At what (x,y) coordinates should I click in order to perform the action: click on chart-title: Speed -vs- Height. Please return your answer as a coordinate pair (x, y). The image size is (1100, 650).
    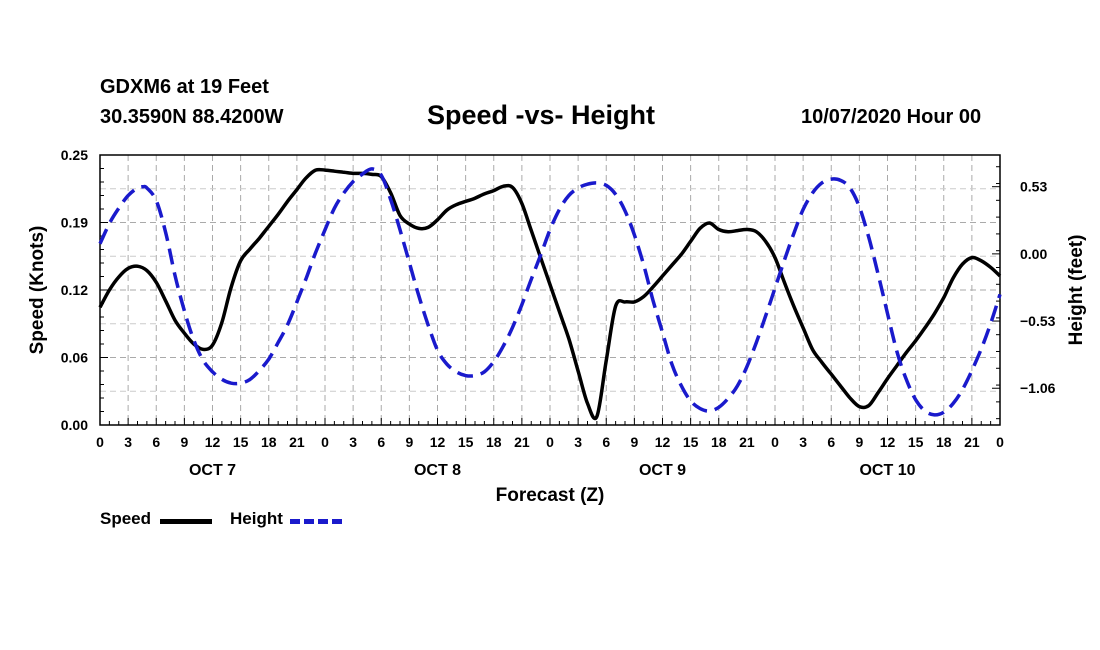
    Looking at the image, I should click on (541, 115).